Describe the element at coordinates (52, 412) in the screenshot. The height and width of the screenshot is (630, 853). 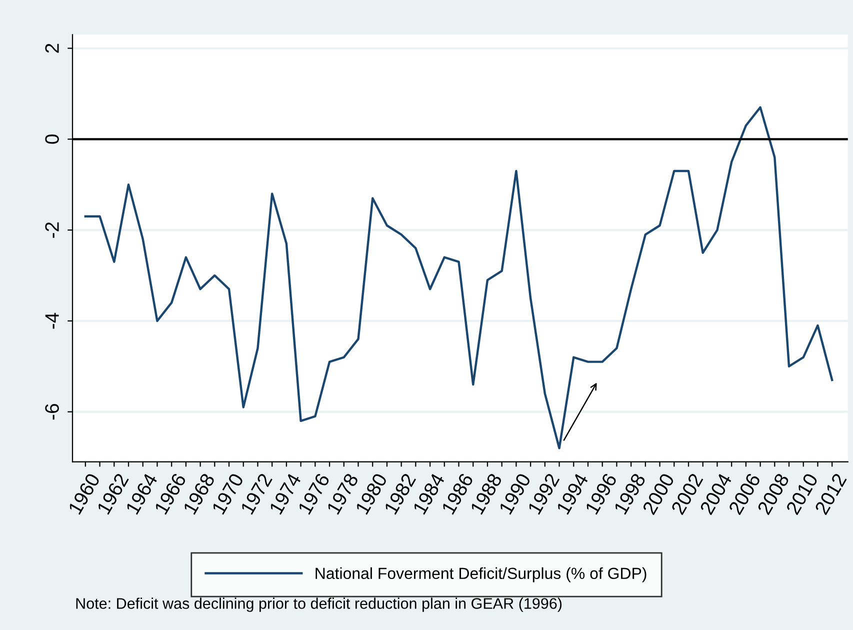
I see `y-tick-label: -6` at that location.